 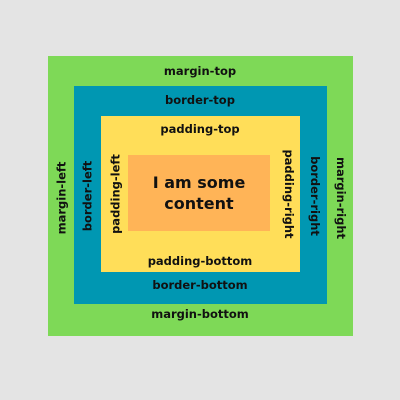 I want to click on padding-left-label: padding-left, so click(x=115, y=194).